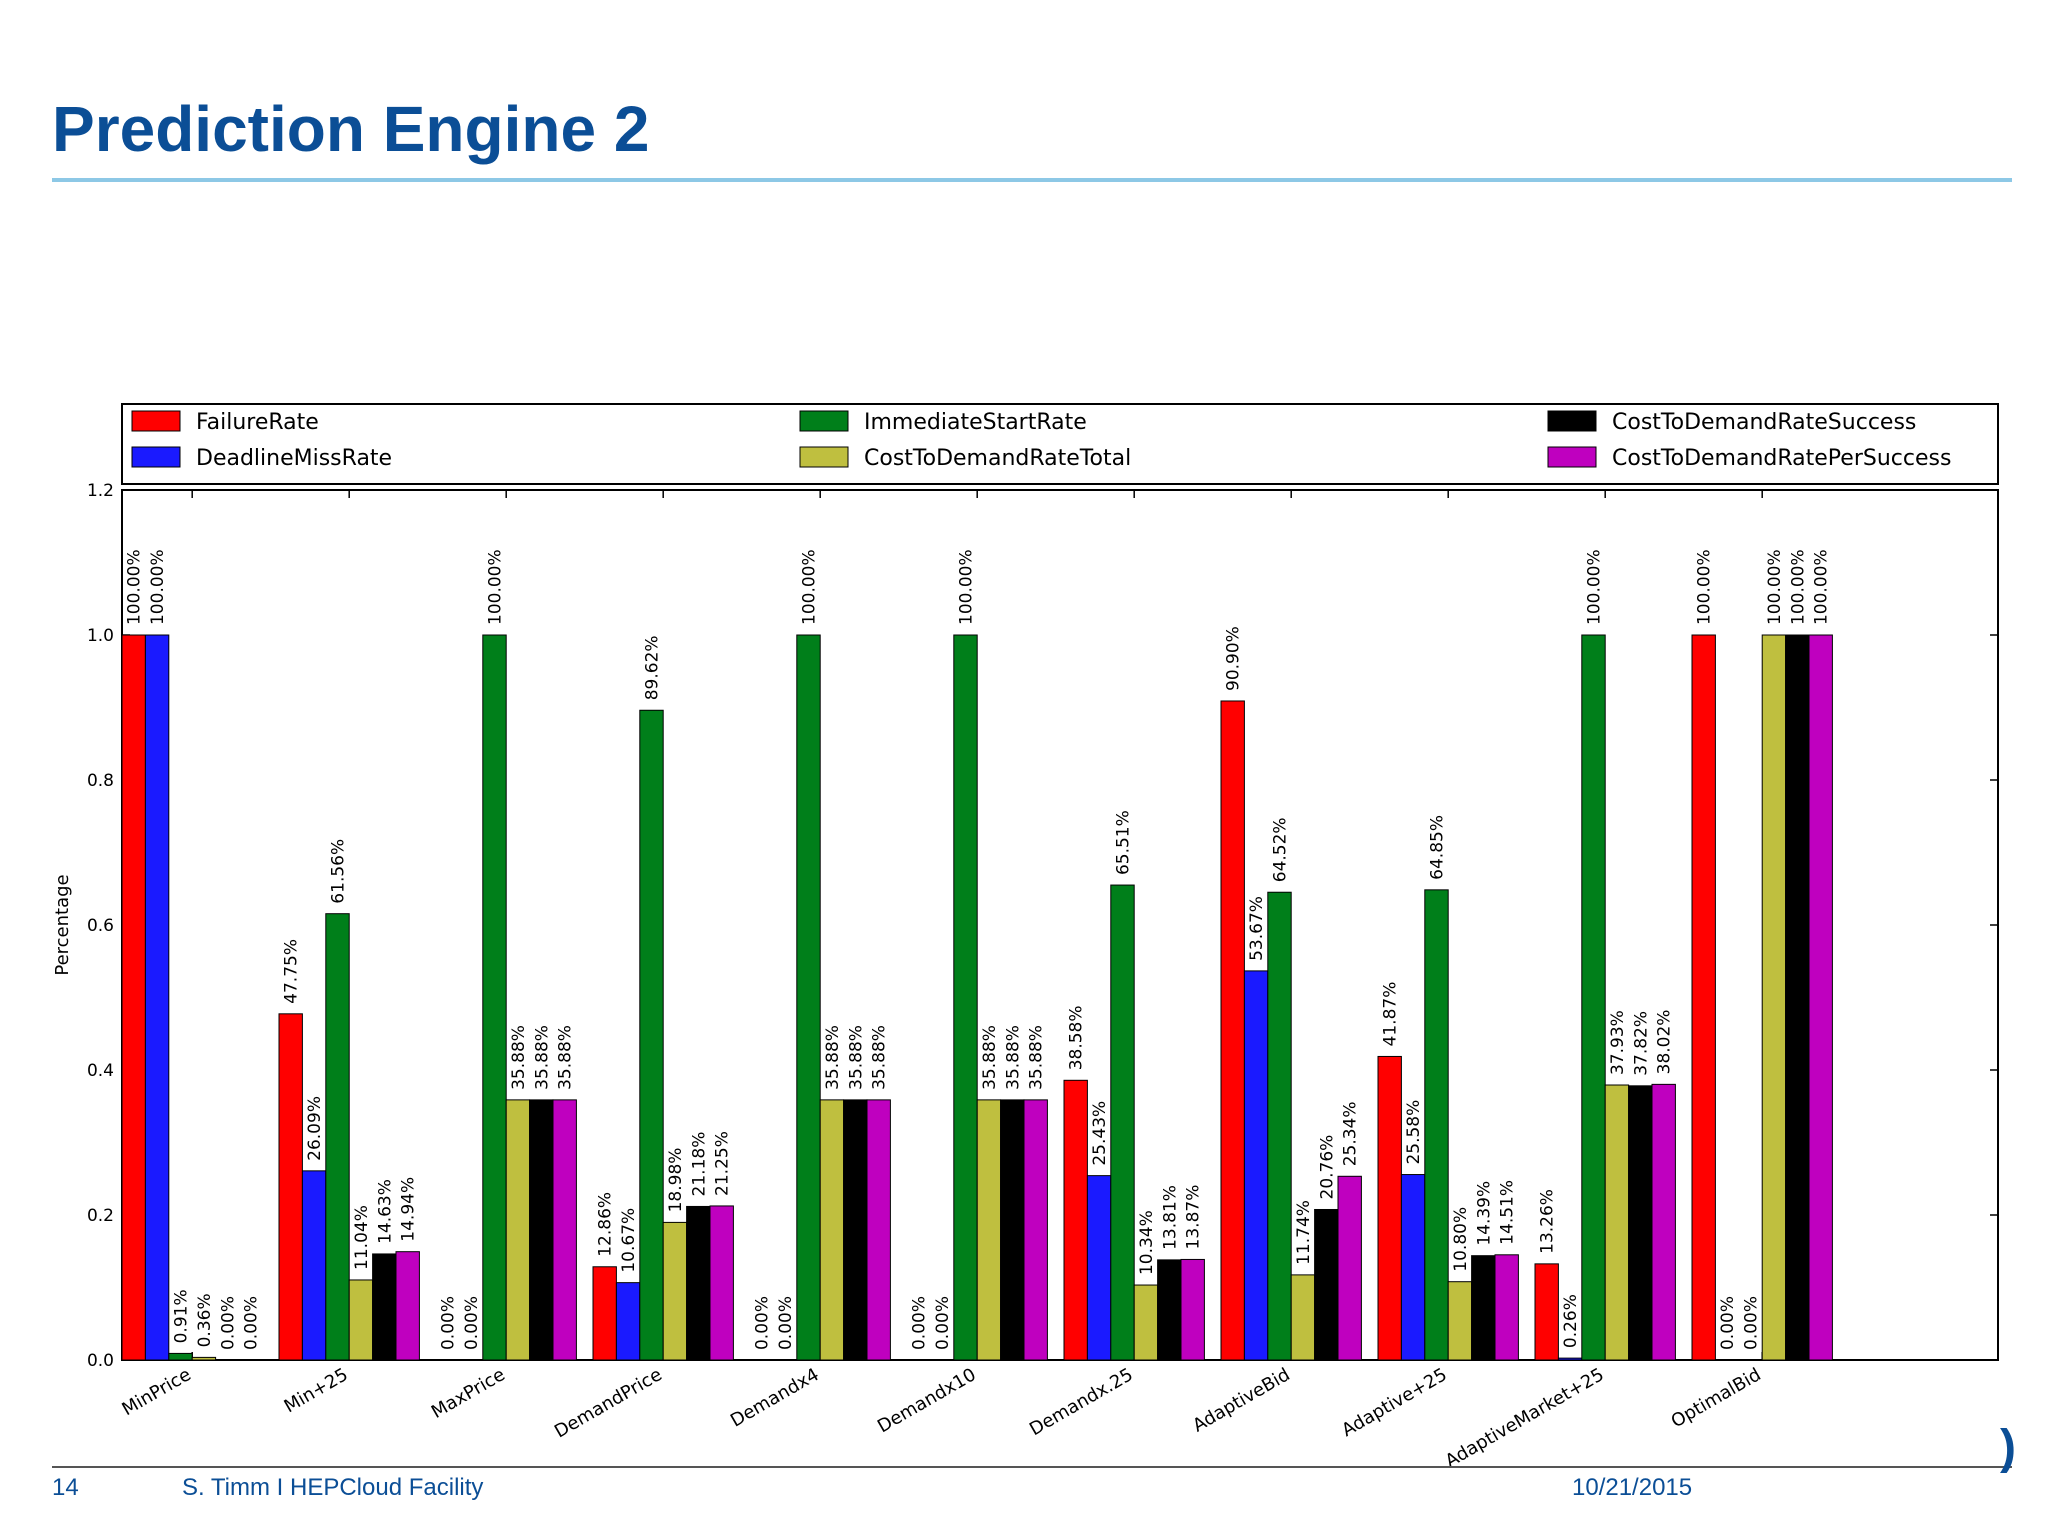 The height and width of the screenshot is (1536, 2048). Describe the element at coordinates (100, 926) in the screenshot. I see `y-tick-label: 0.6` at that location.